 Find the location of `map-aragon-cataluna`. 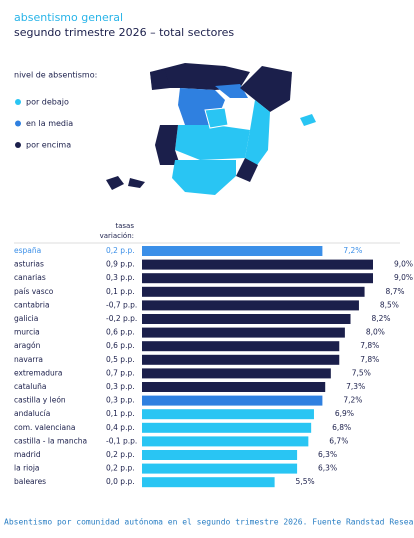

map-aragon-cataluna is located at coordinates (266, 89).